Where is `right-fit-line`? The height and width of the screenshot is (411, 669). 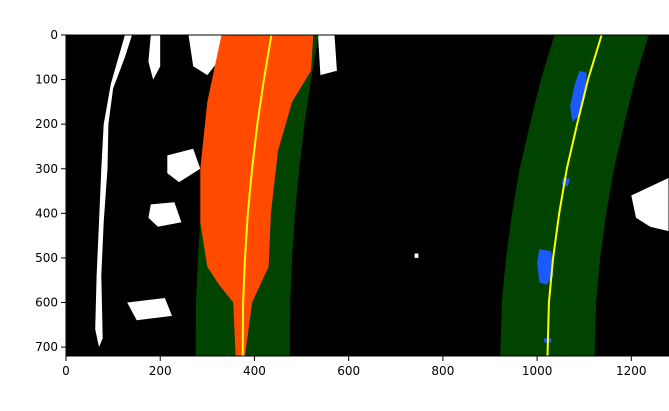
right-fit-line is located at coordinates (574, 195).